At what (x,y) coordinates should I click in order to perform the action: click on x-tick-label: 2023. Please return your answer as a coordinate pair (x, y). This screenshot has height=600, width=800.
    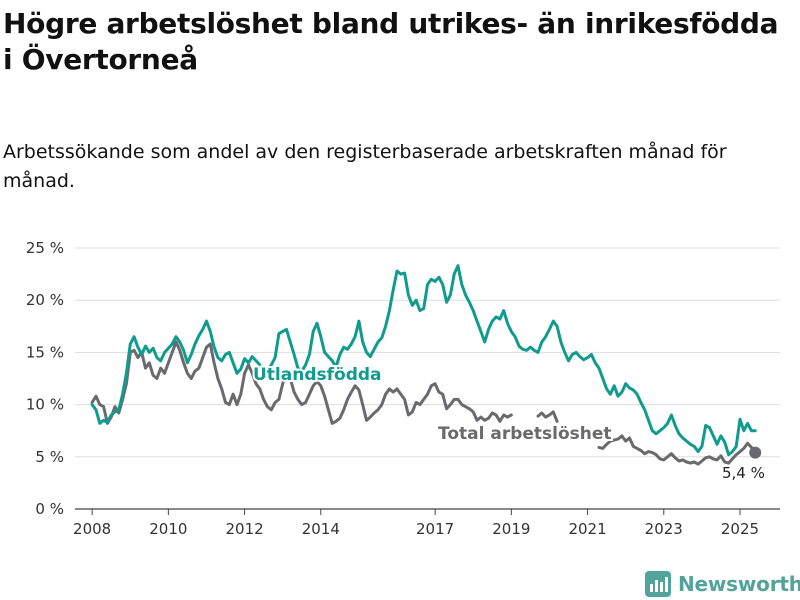
    Looking at the image, I should click on (664, 529).